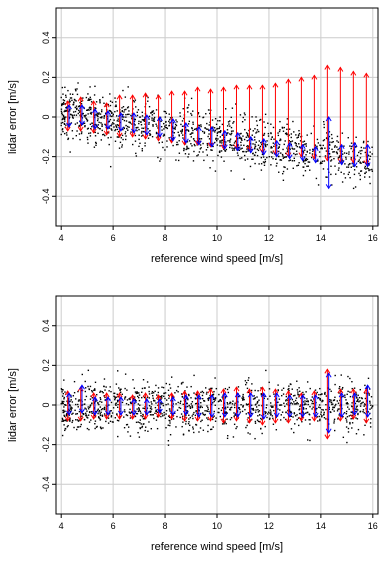  Describe the element at coordinates (13, 405) in the screenshot. I see `y-axis-title: lidar error [m/s]` at that location.